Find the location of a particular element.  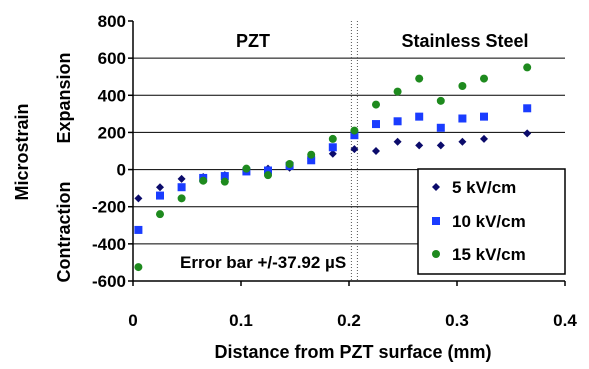

x-tick-label: 0.2 is located at coordinates (349, 320).